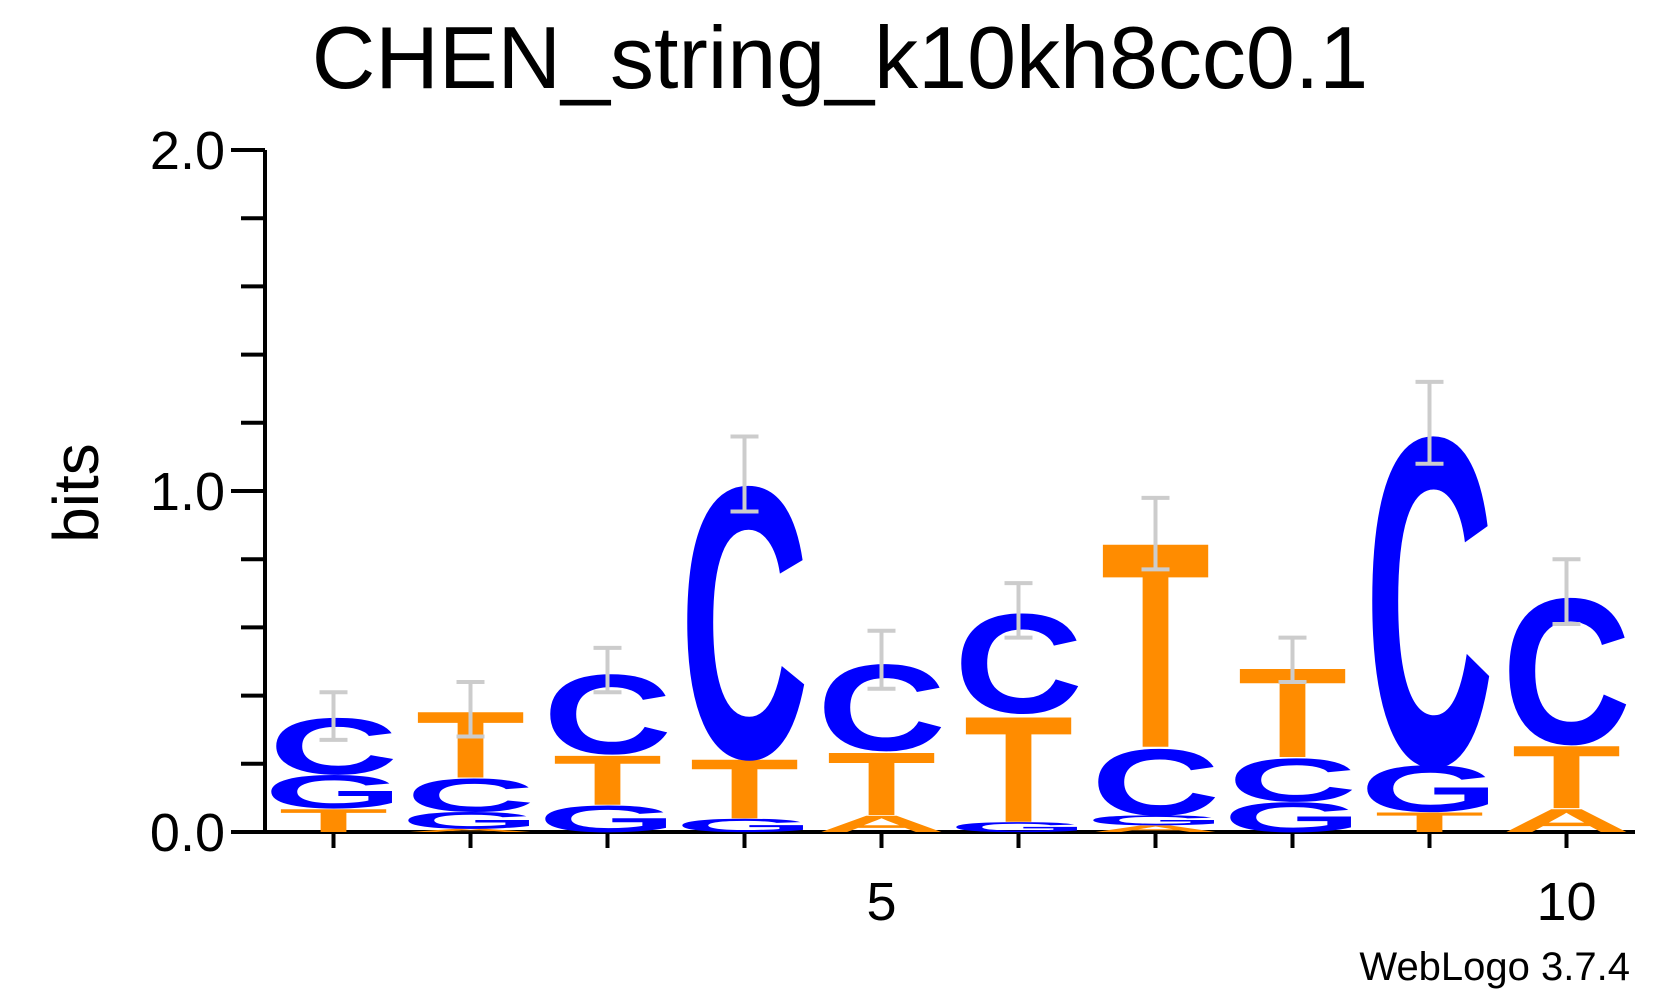 Image resolution: width=1667 pixels, height=992 pixels. Describe the element at coordinates (1494, 967) in the screenshot. I see `weblogo-version-label: WebLogo 3.7.4` at that location.